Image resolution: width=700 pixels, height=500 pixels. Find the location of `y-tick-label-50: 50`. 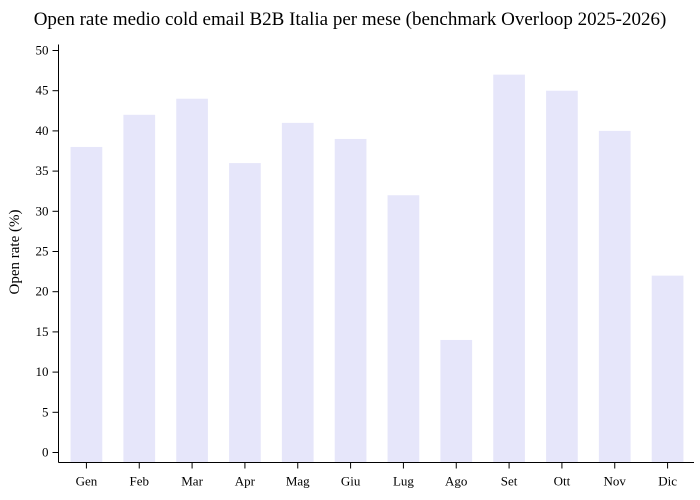

y-tick-label-50: 50 is located at coordinates (42, 50).